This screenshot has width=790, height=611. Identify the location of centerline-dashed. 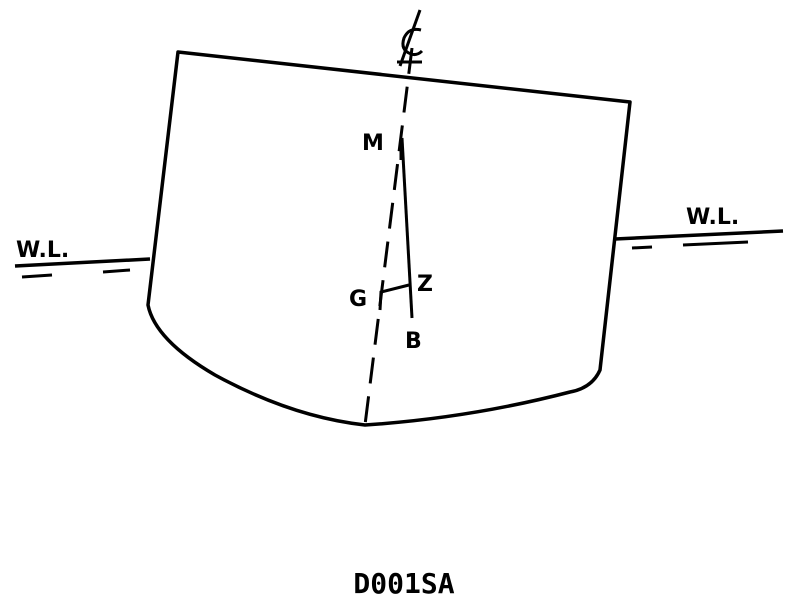
(388, 236).